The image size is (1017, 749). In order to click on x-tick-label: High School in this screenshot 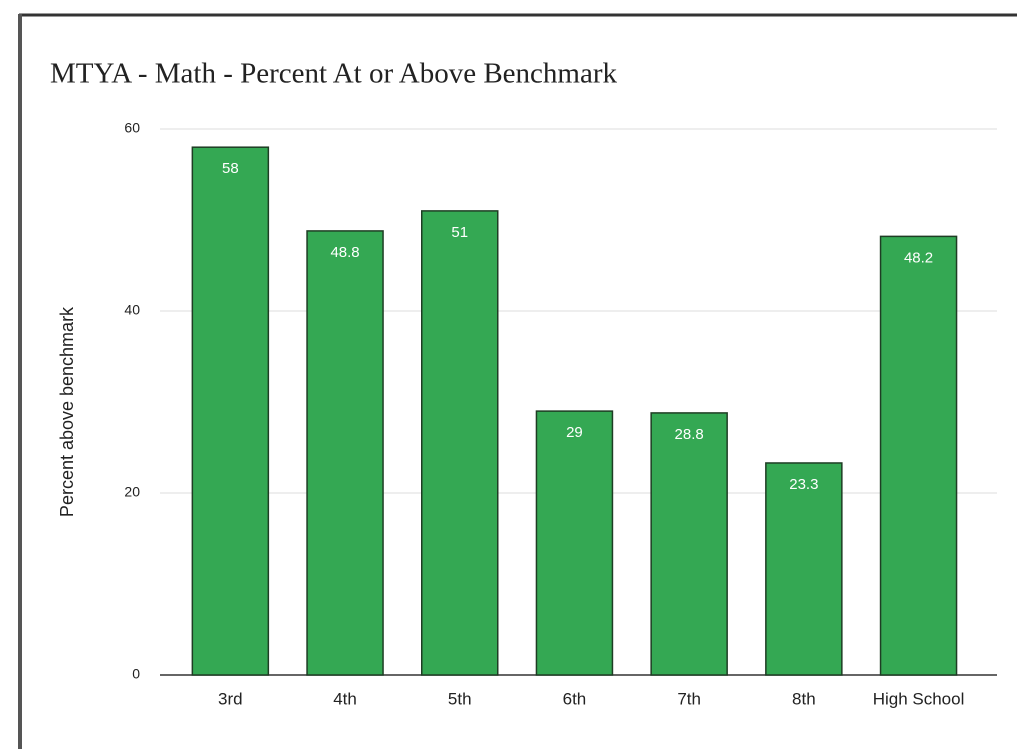, I will do `click(919, 698)`.